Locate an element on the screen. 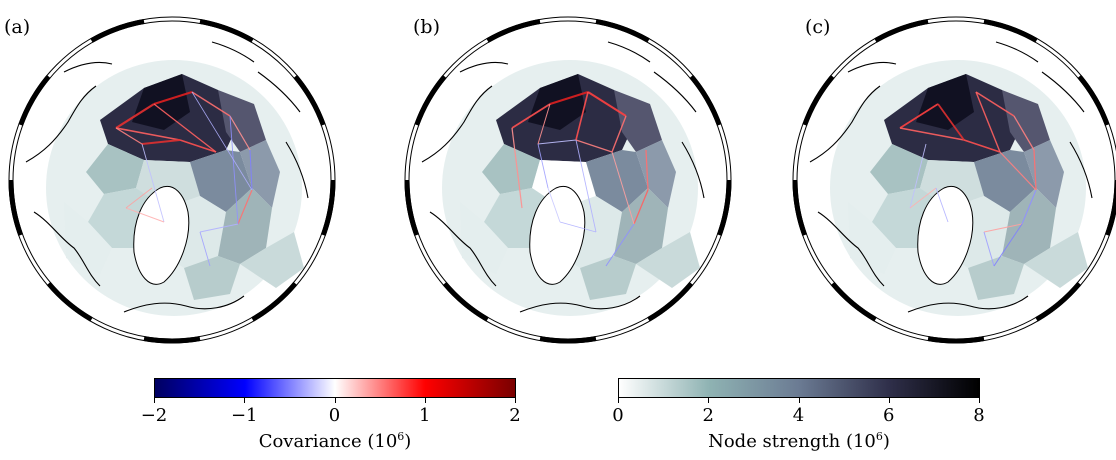 Image resolution: width=1116 pixels, height=460 pixels. covariance-colorbar is located at coordinates (335, 388).